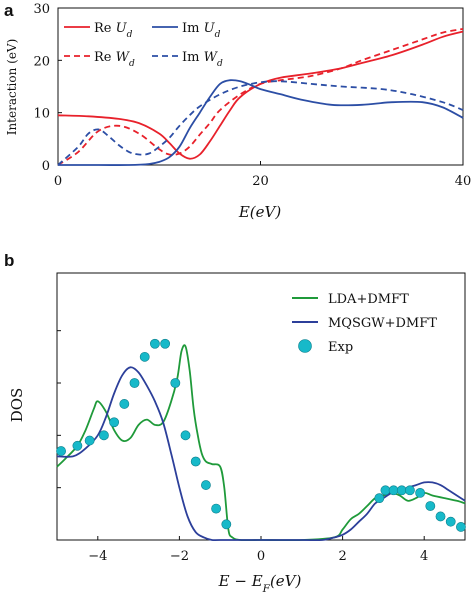 Image resolution: width=474 pixels, height=596 pixels. Describe the element at coordinates (17, 405) in the screenshot. I see `panel-b-y-axis-label: DOS` at that location.